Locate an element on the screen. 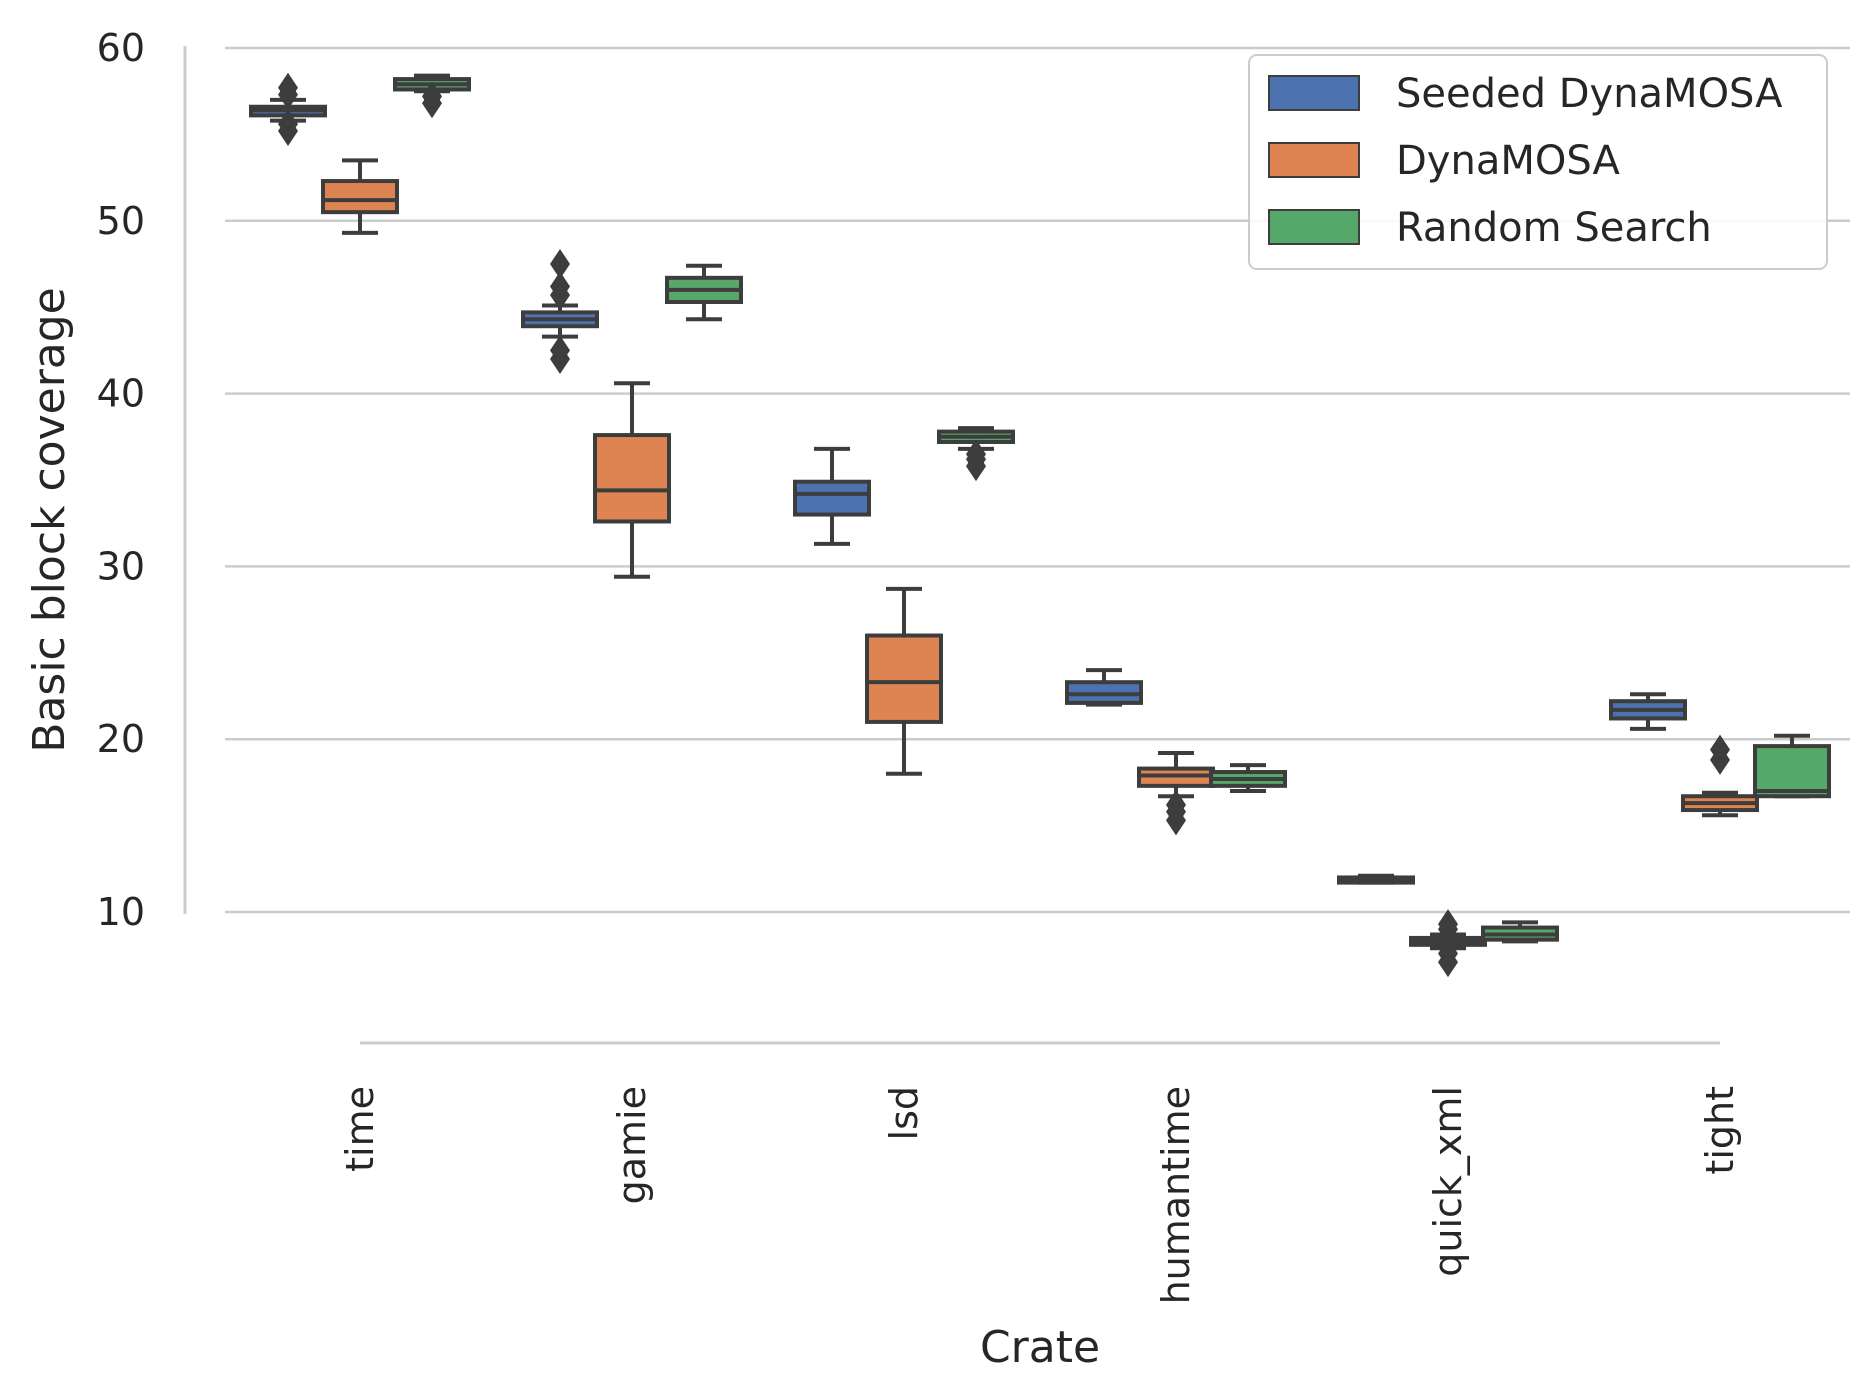 This screenshot has width=1873, height=1396. x-tick-label: lsd is located at coordinates (904, 1113).